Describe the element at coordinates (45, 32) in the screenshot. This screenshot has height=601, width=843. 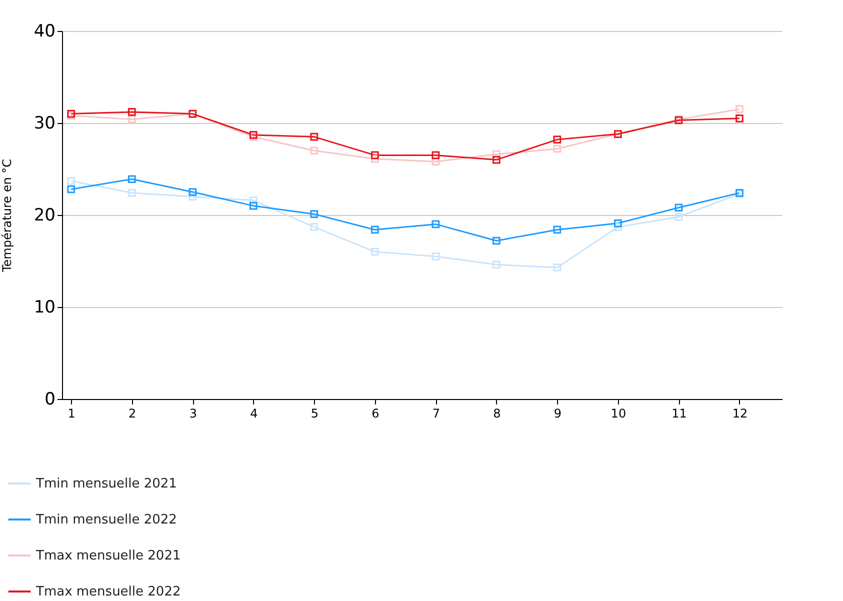
I see `y-tick-label: 40` at that location.